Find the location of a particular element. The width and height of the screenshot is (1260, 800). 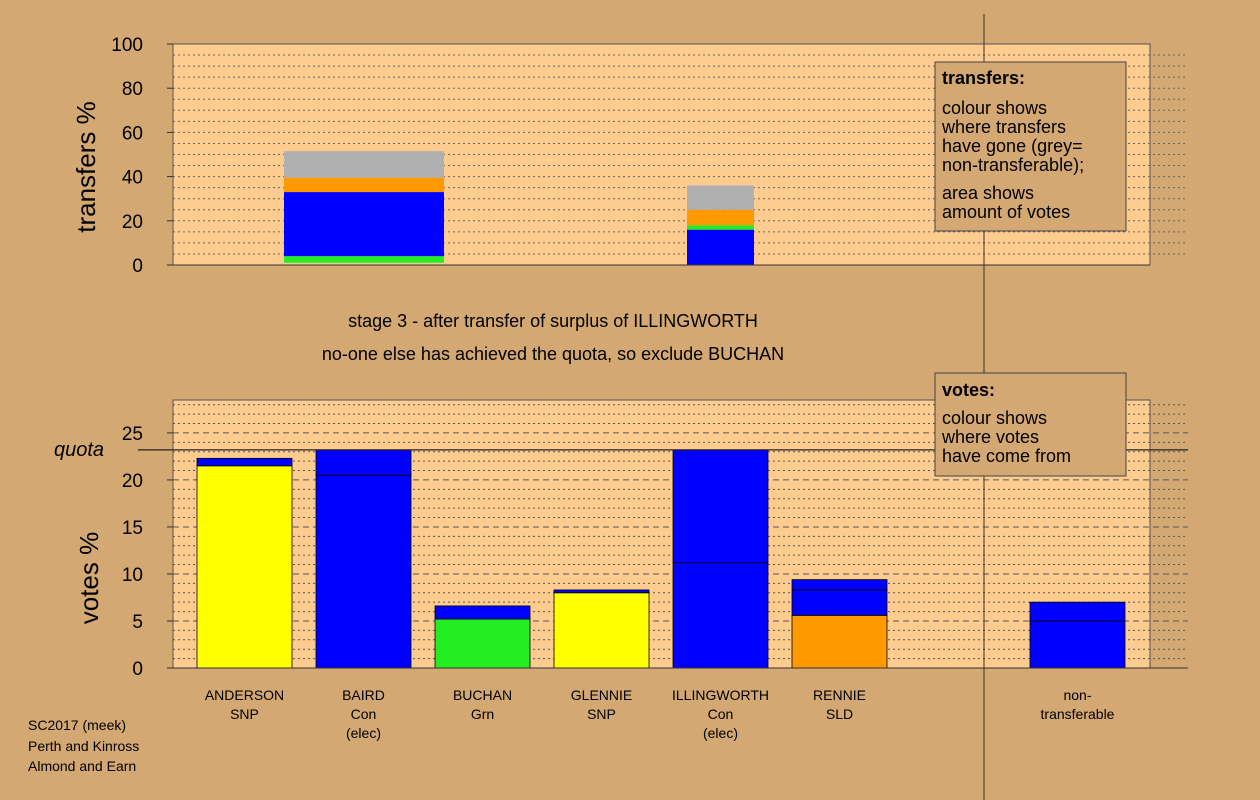

footer-ward: Almond and Earn is located at coordinates (82, 766).